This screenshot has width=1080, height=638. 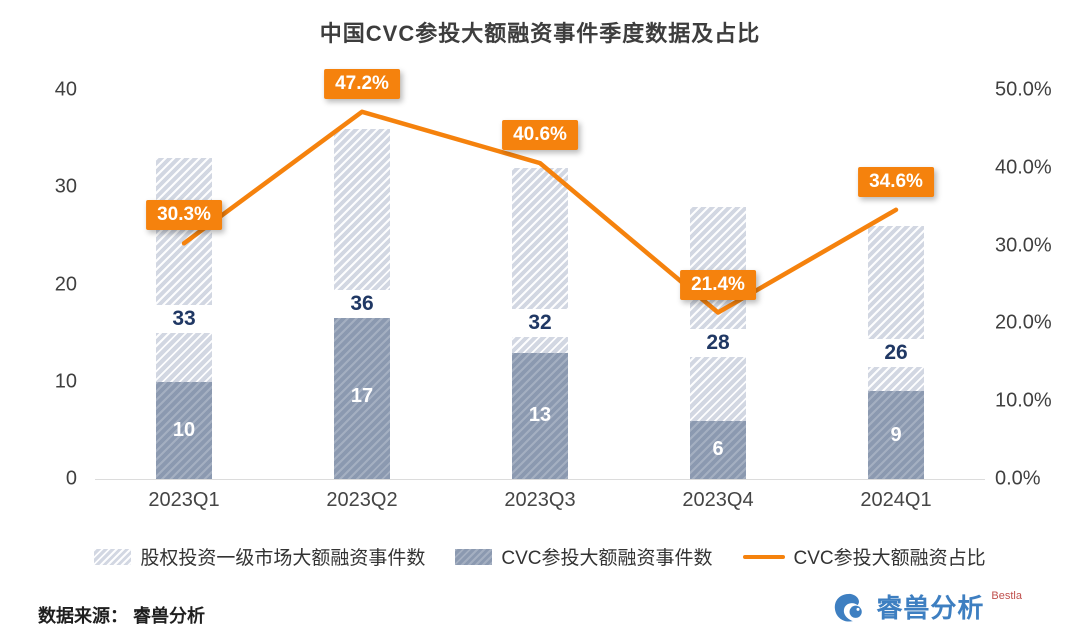 What do you see at coordinates (889, 558) in the screenshot?
I see `legend-label: CVC参投大额融资占比` at bounding box center [889, 558].